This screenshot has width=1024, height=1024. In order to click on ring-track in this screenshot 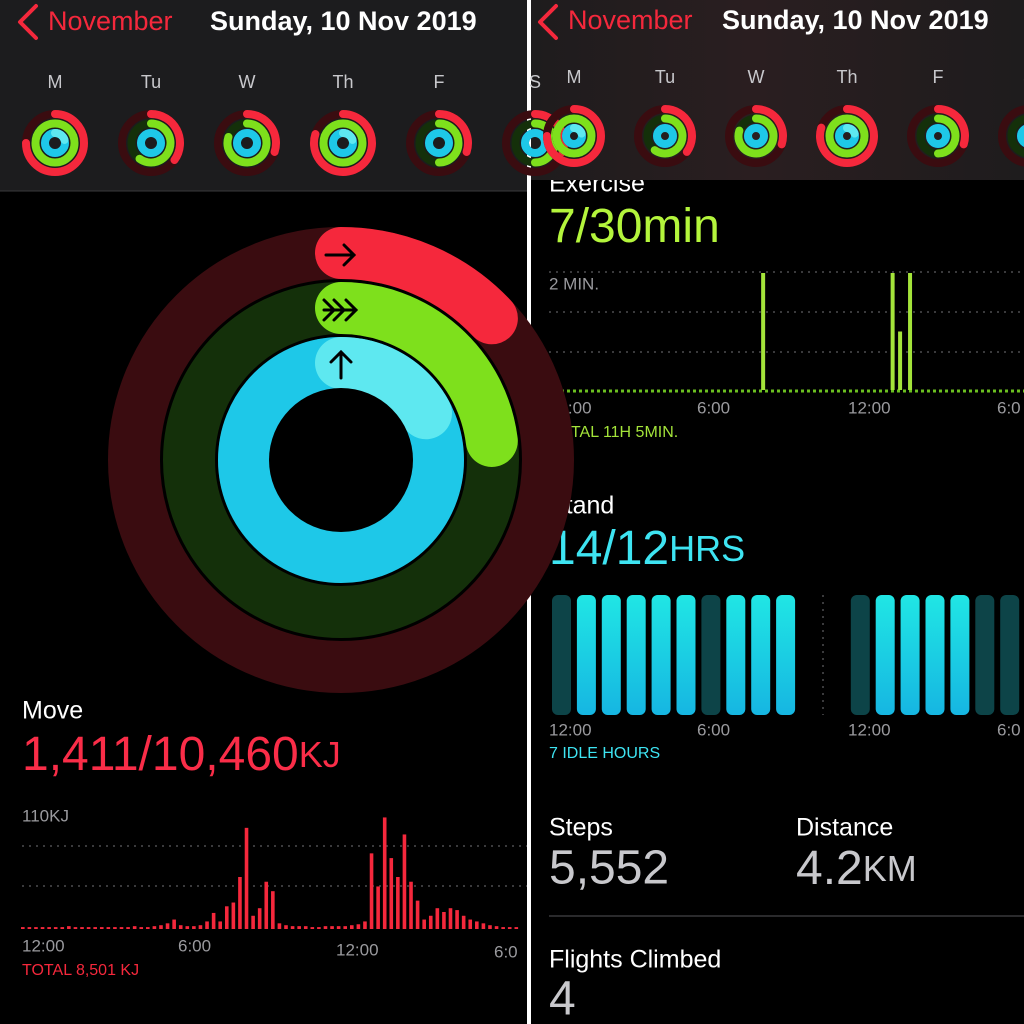, I will do `click(1015, 136)`.